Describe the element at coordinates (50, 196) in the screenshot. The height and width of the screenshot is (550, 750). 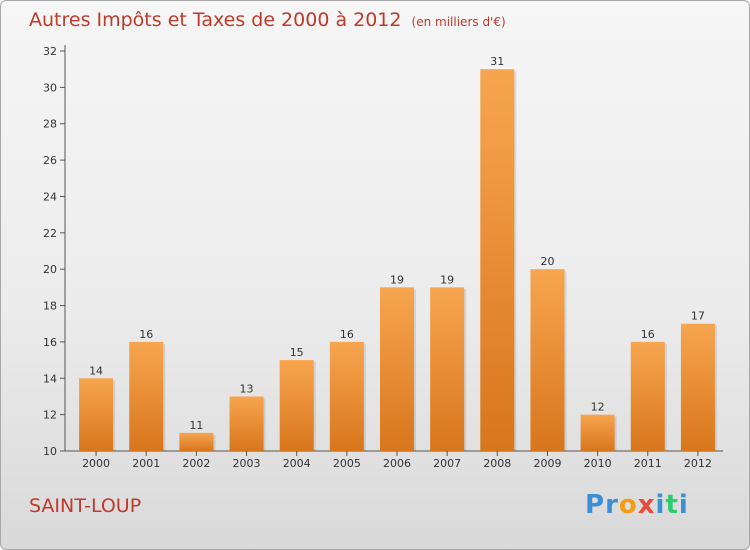
I see `y-tick-label: 24` at that location.